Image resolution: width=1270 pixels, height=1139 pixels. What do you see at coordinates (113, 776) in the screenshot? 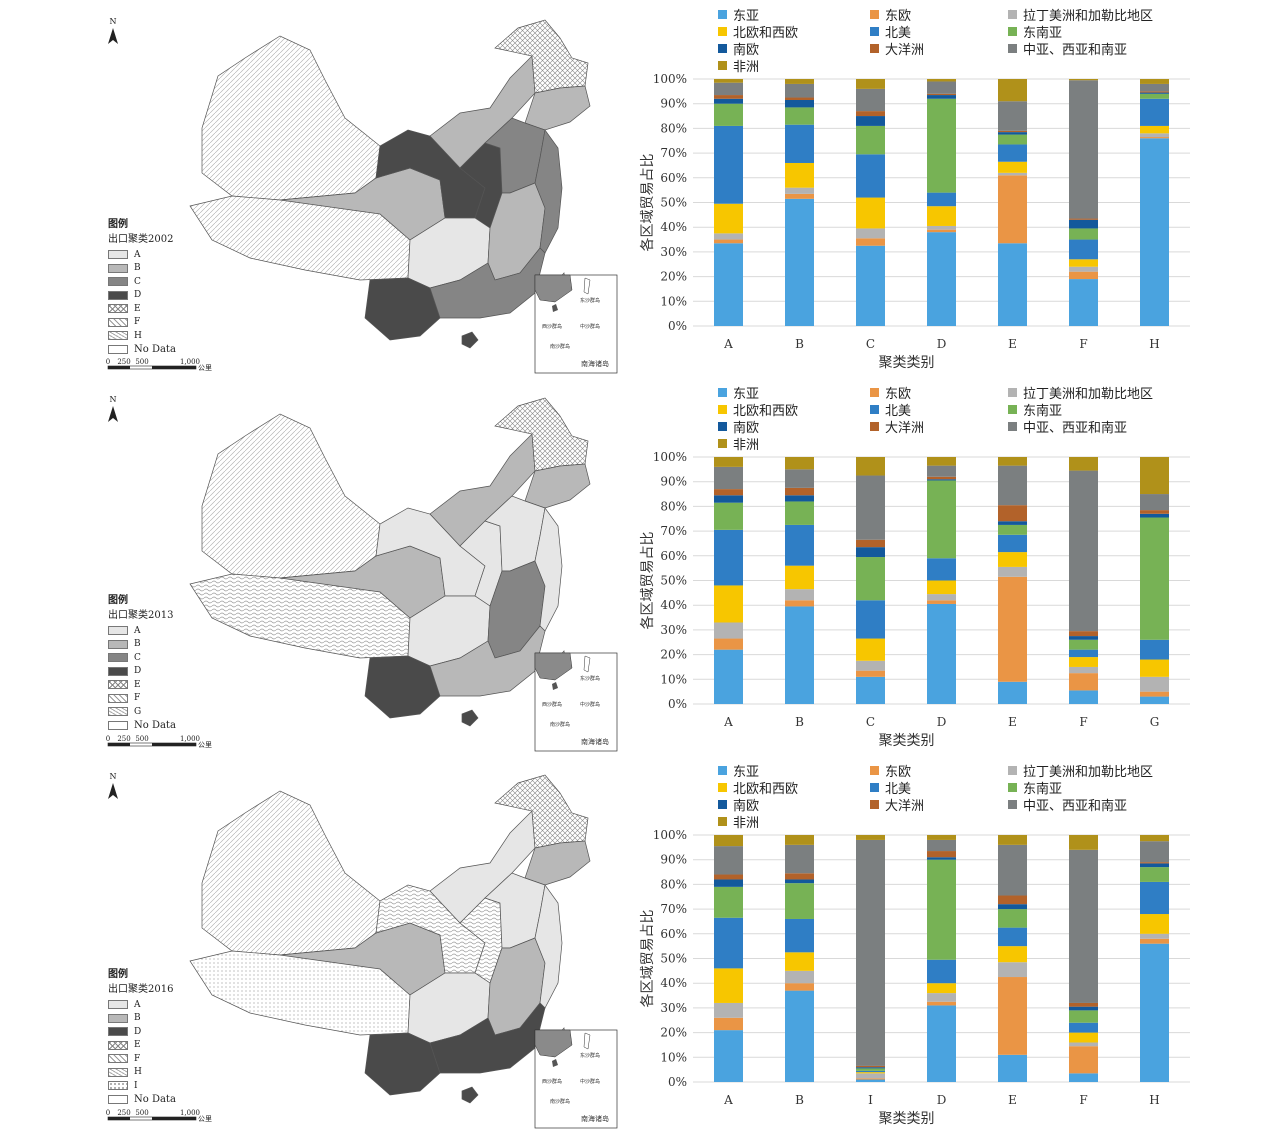
I see `north-label: N` at bounding box center [113, 776].